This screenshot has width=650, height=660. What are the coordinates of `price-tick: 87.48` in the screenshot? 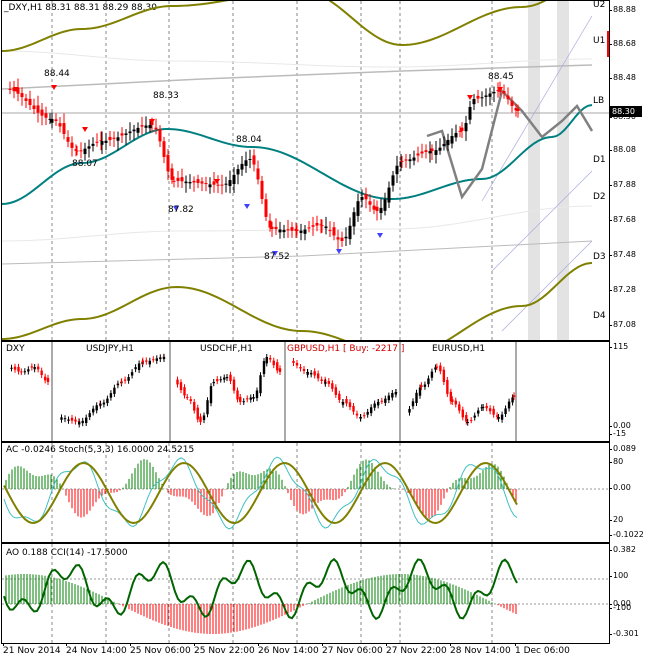 It's located at (622, 254).